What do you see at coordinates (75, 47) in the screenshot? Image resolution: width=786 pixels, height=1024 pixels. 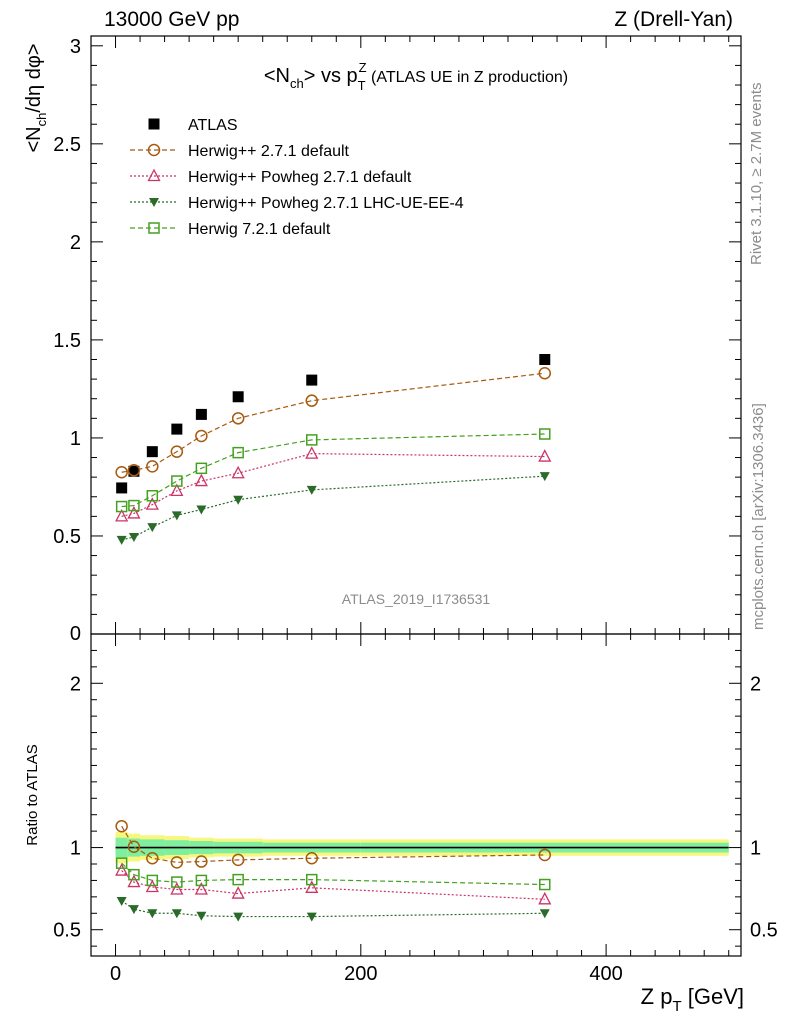 I see `main-y-tick-label: 3` at bounding box center [75, 47].